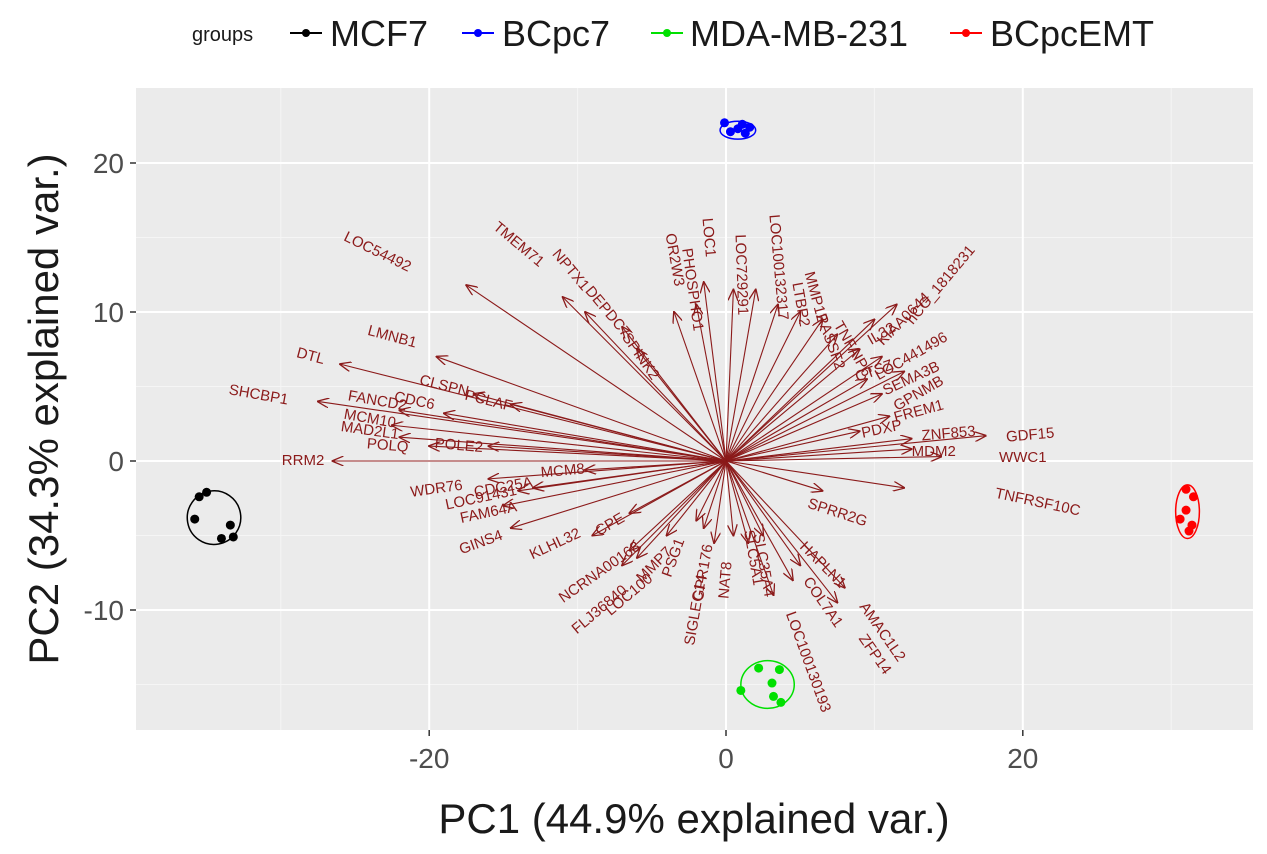 The image size is (1267, 854). I want to click on legend-label-bcpcemt: BCpcEMT, so click(1072, 33).